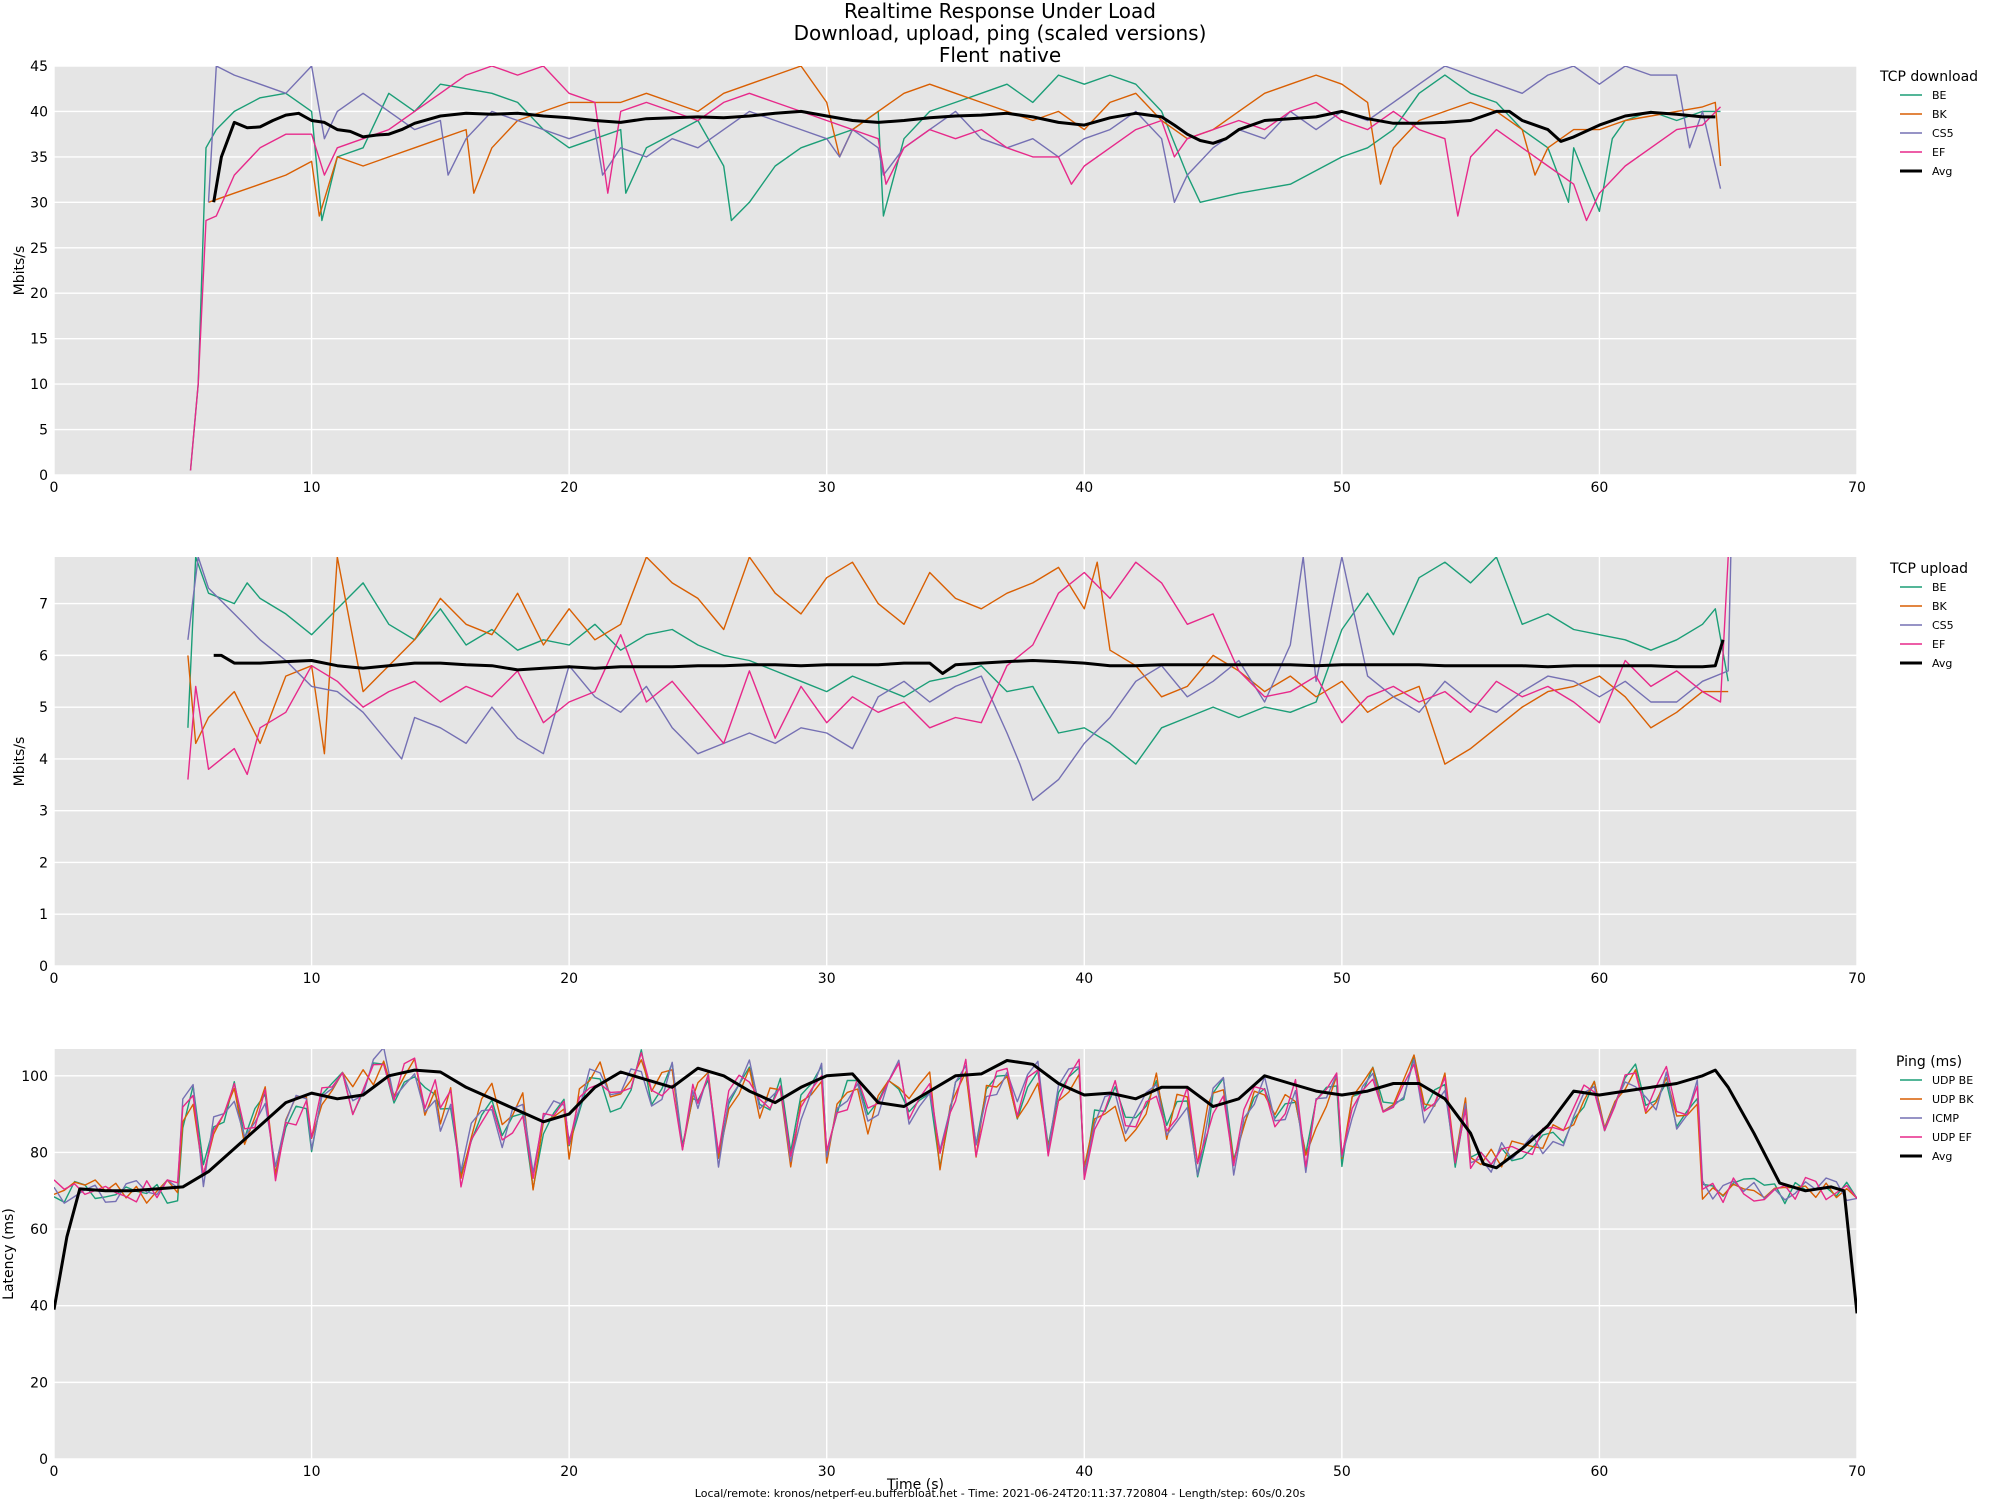  I want to click on y-tick-label: 3, so click(43, 812).